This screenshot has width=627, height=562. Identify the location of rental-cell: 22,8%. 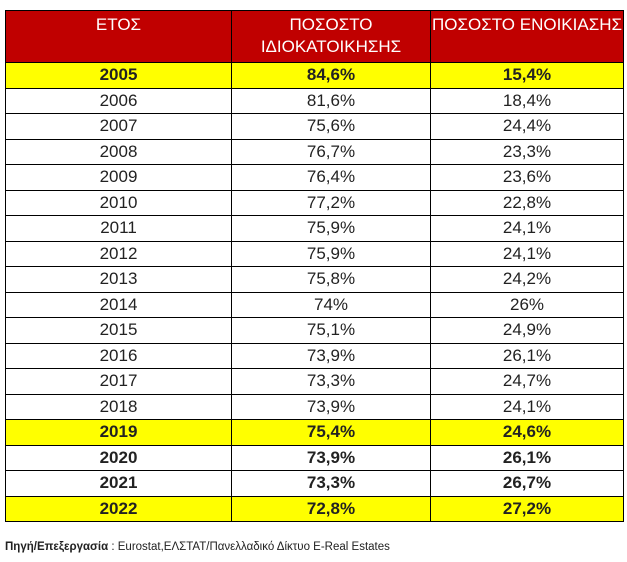
(527, 202).